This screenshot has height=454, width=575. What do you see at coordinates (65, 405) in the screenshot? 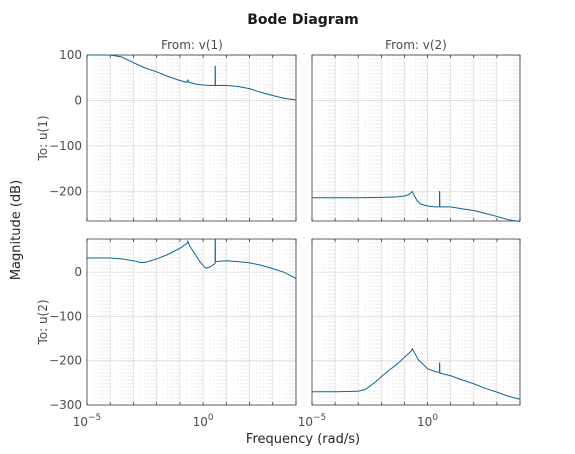
I see `y-tick-label: −300` at bounding box center [65, 405].